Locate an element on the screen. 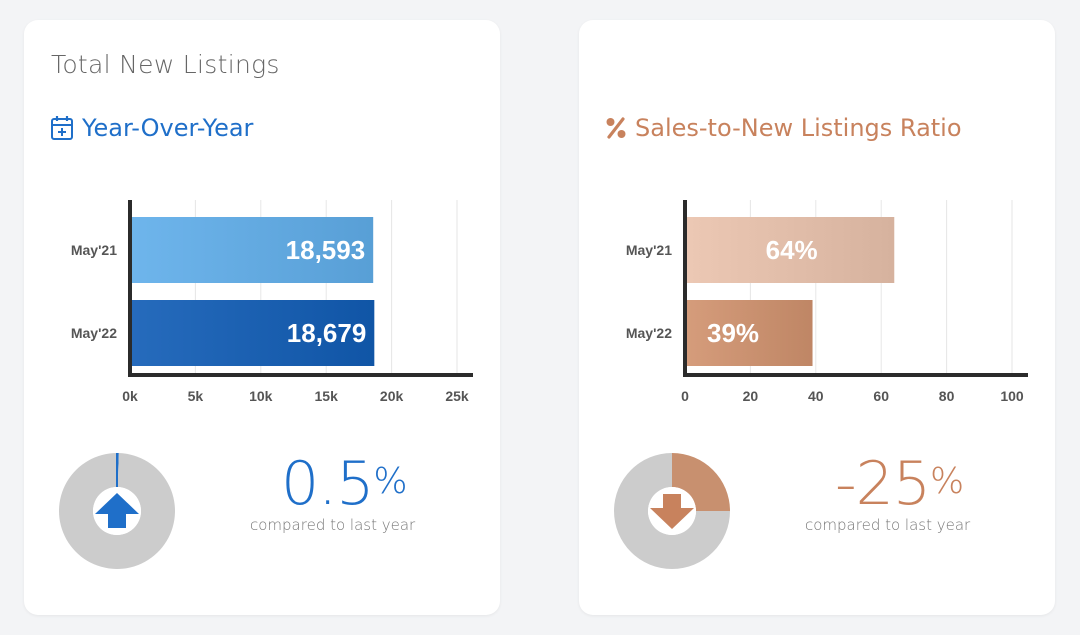 The width and height of the screenshot is (1080, 635). card-title: Total New Listings is located at coordinates (165, 64).